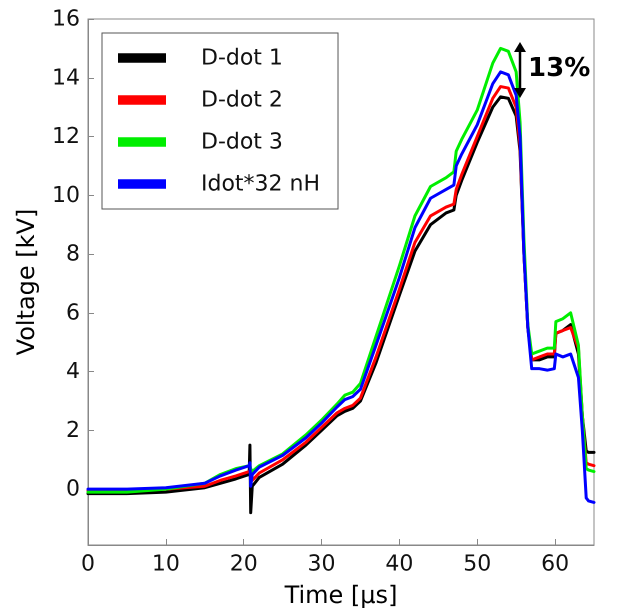 Image resolution: width=634 pixels, height=616 pixels. What do you see at coordinates (73, 430) in the screenshot?
I see `y-tick-label: 2` at bounding box center [73, 430].